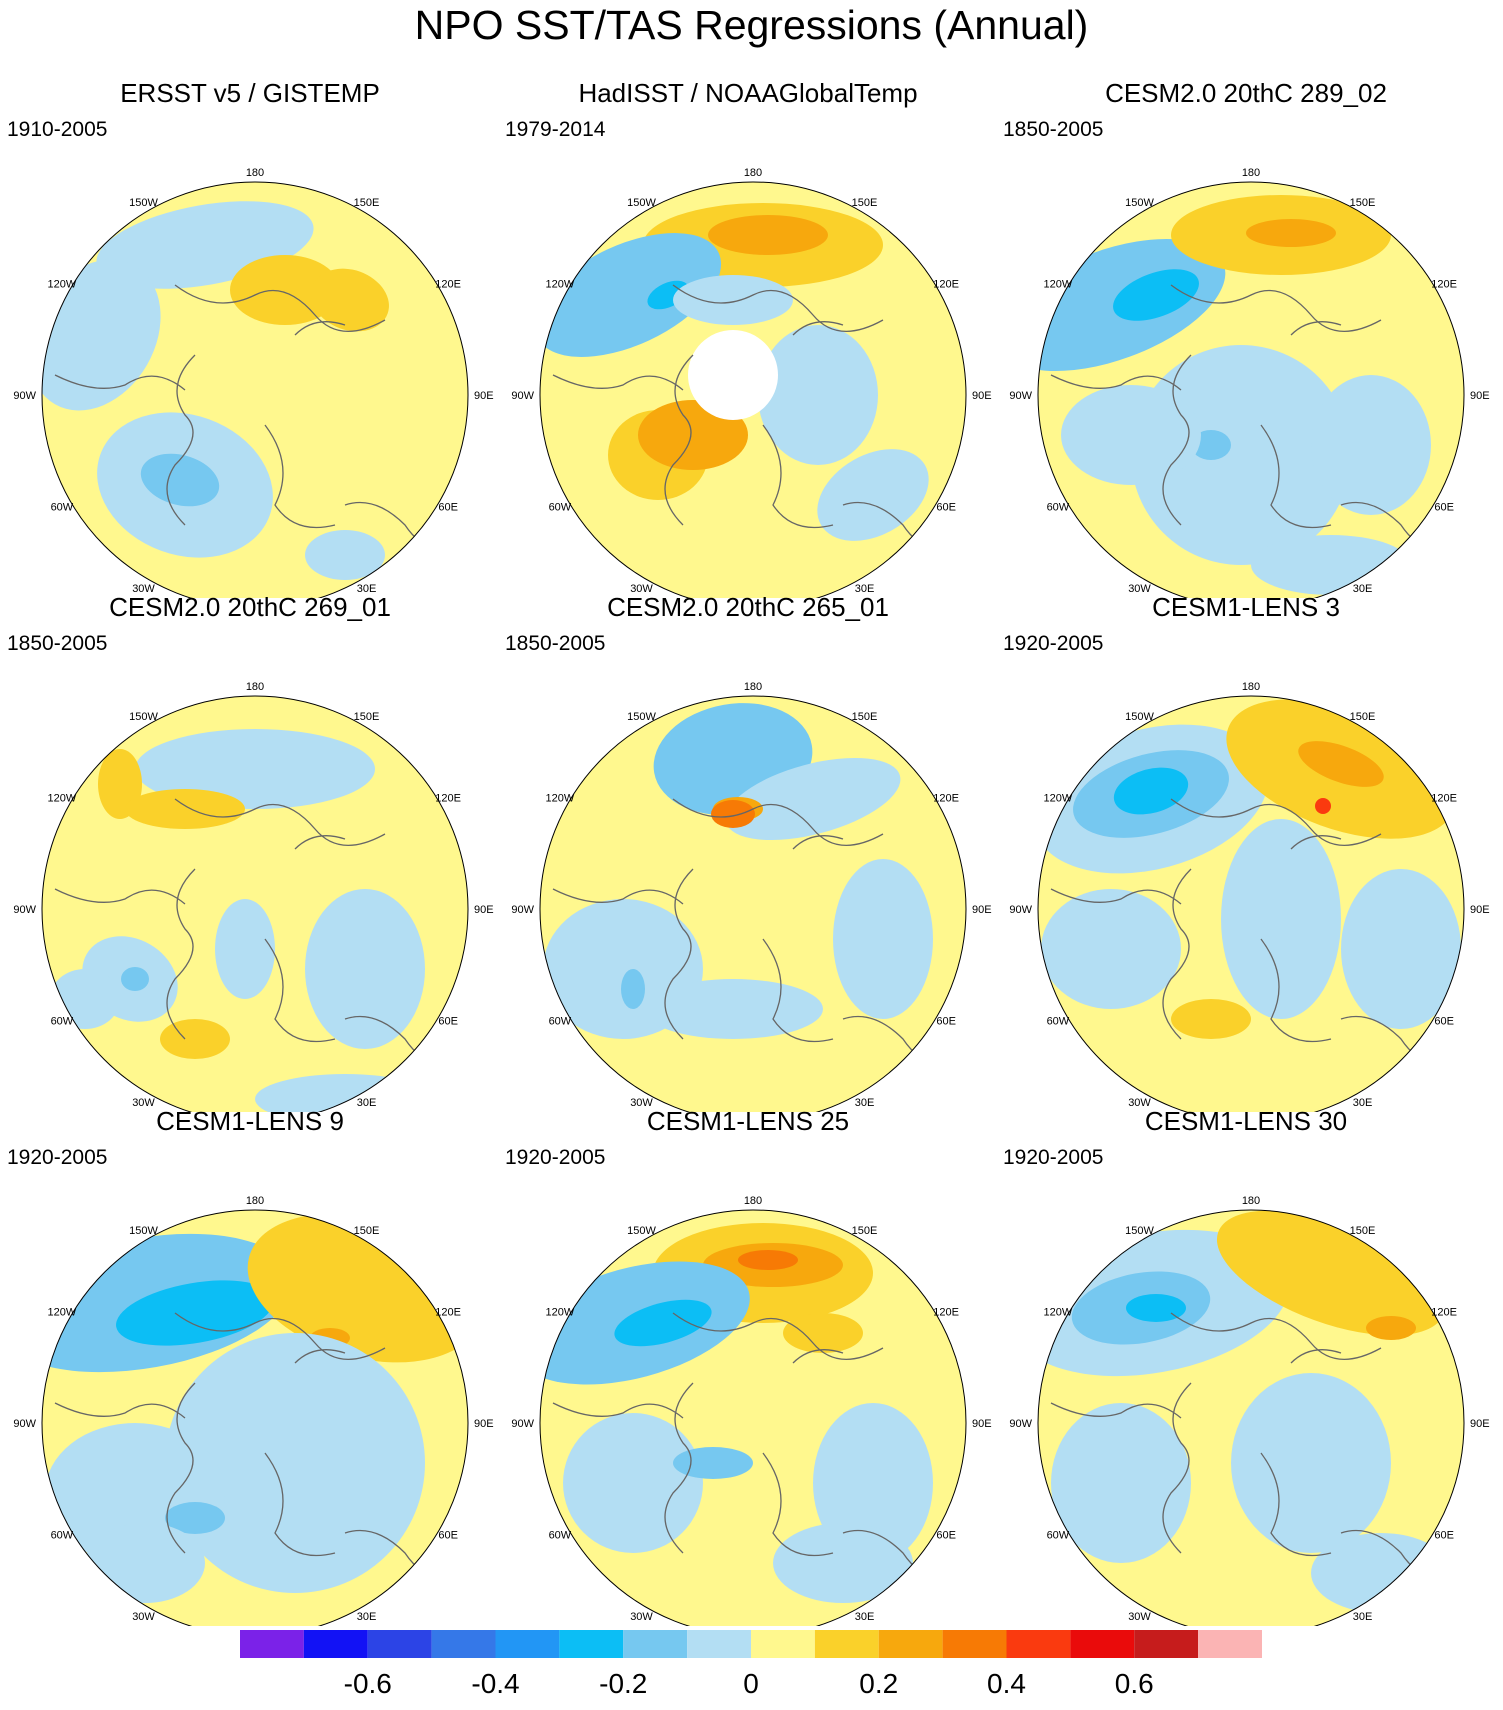  Describe the element at coordinates (250, 607) in the screenshot. I see `panel-title: CESM2.0 20thC 269_01` at that location.